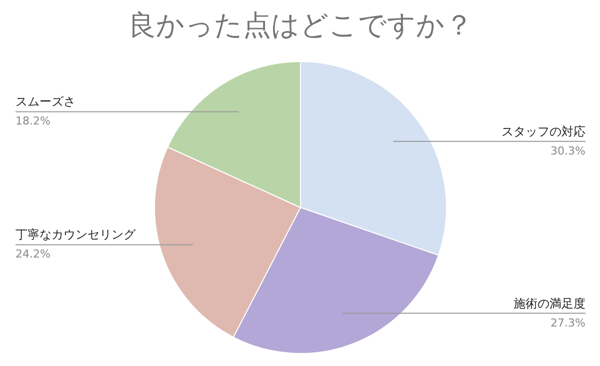 This screenshot has height=366, width=600. Describe the element at coordinates (76, 235) in the screenshot. I see `slice-label: 丁寧なカウンセリング` at that location.